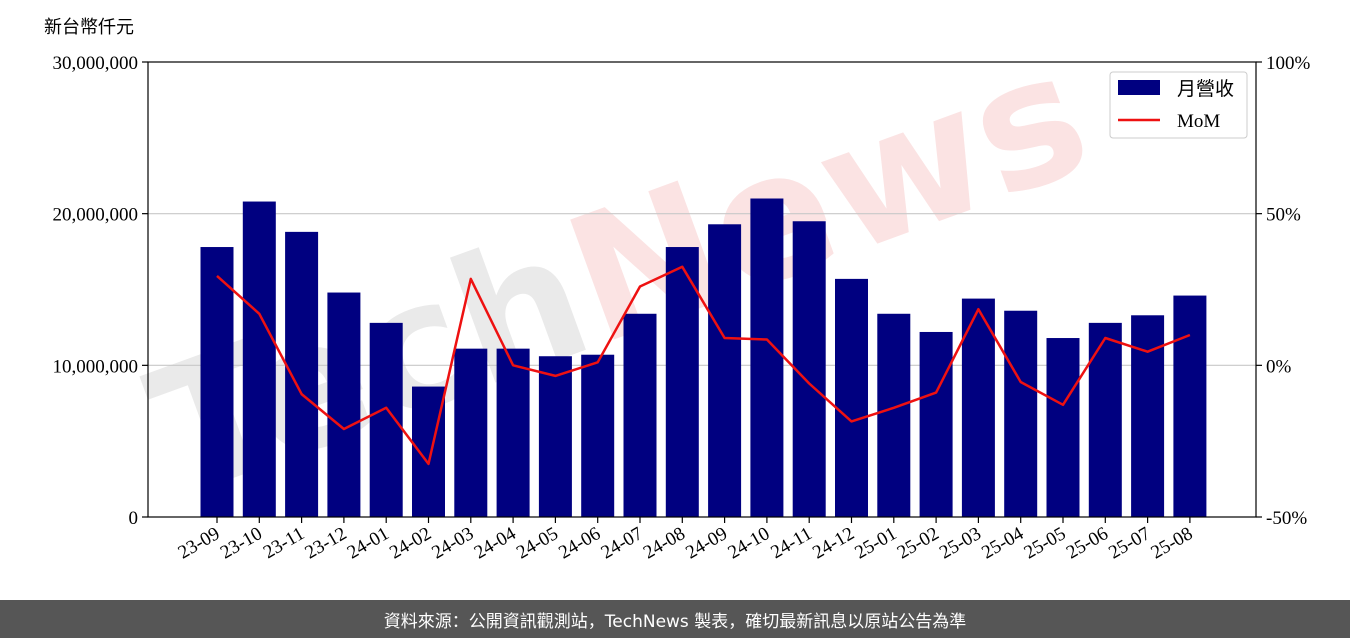 The width and height of the screenshot is (1350, 638). Describe the element at coordinates (749, 543) in the screenshot. I see `x-tick-label: 24-10` at that location.